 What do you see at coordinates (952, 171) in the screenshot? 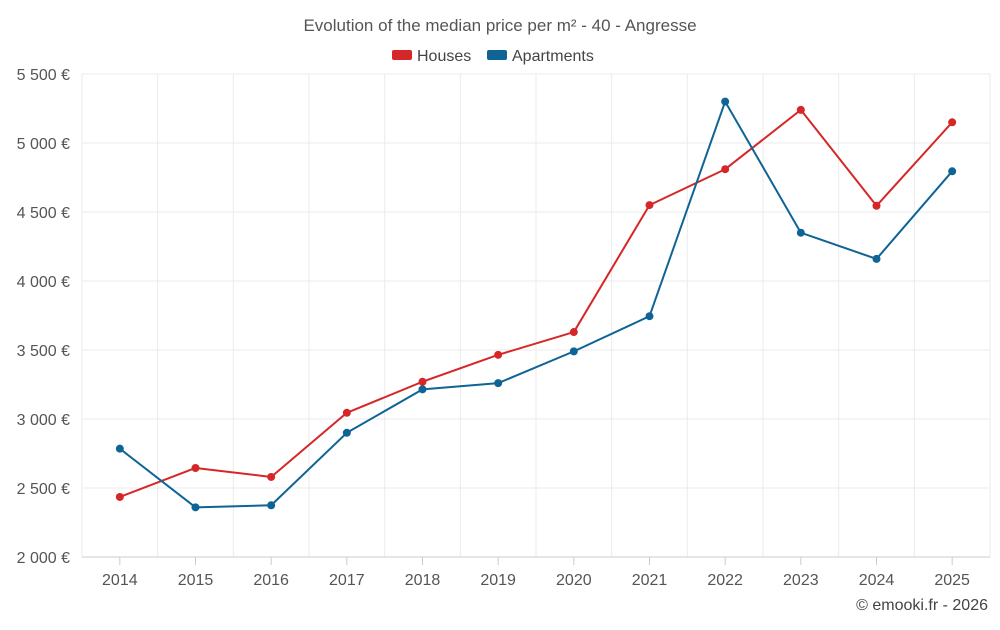
I see `data-point-apartments: Apartments 2025: 4795` at bounding box center [952, 171].